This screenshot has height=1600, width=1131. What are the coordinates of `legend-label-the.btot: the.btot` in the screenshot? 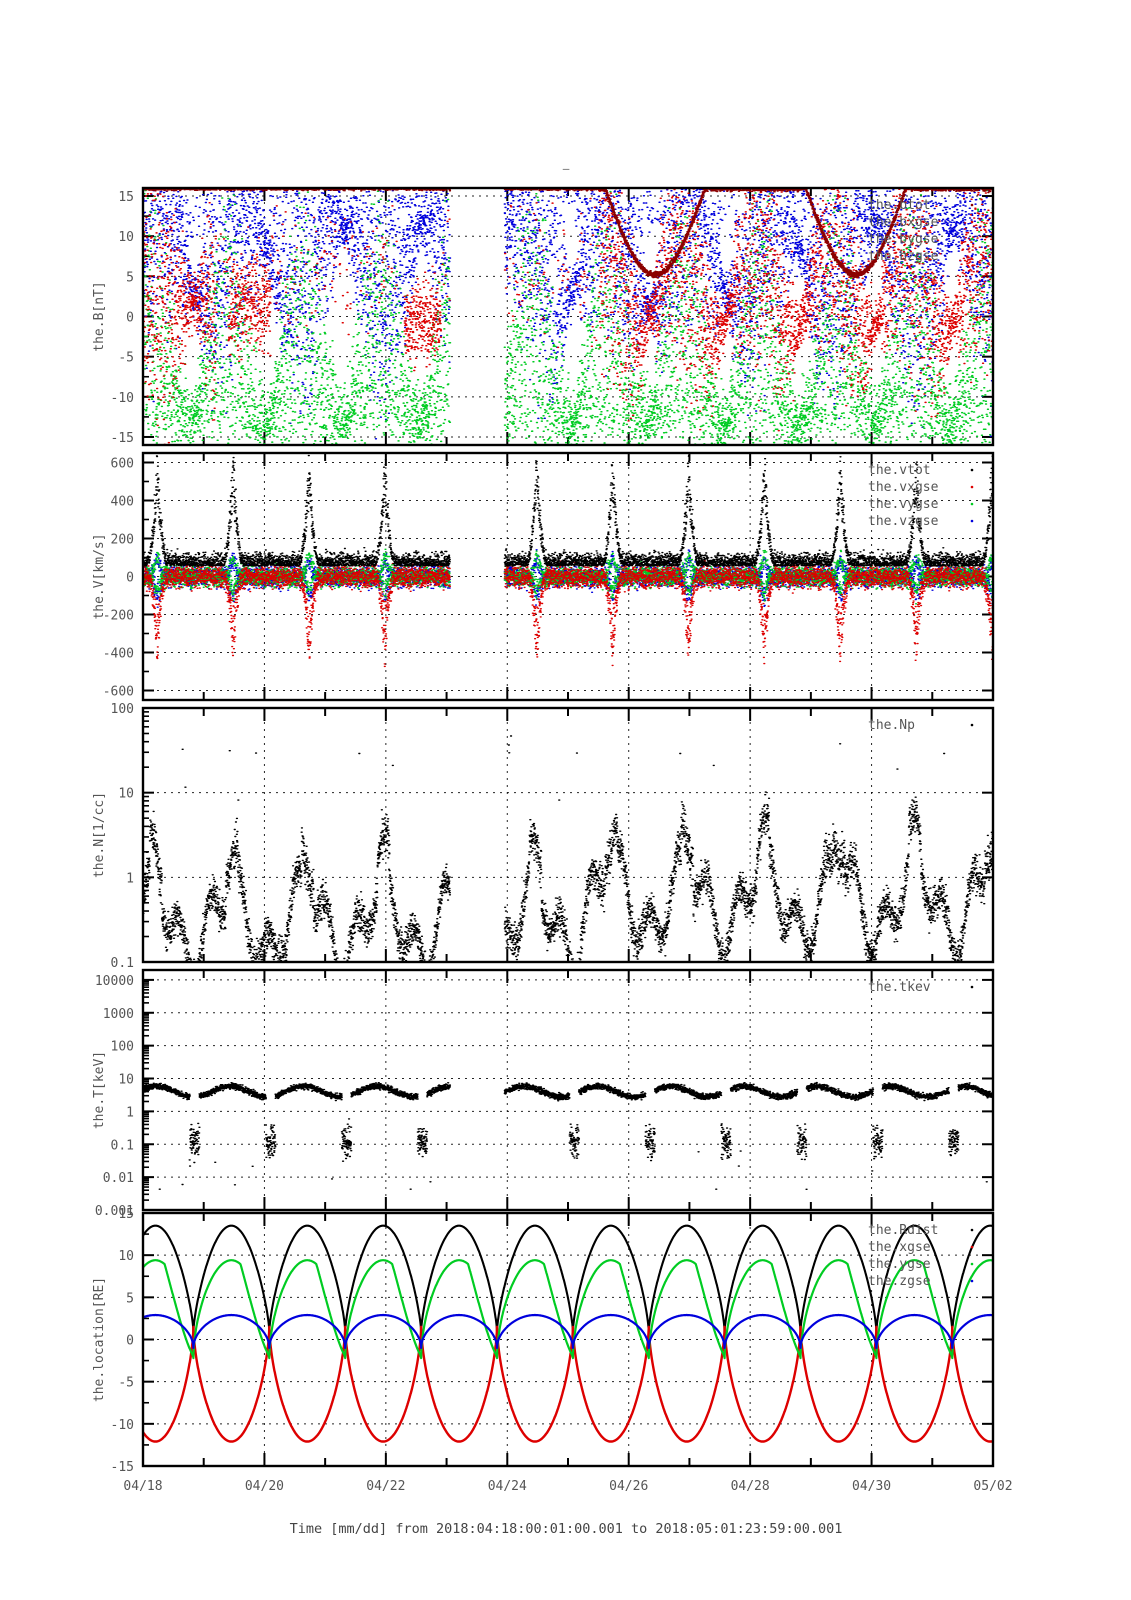 It's located at (899, 205).